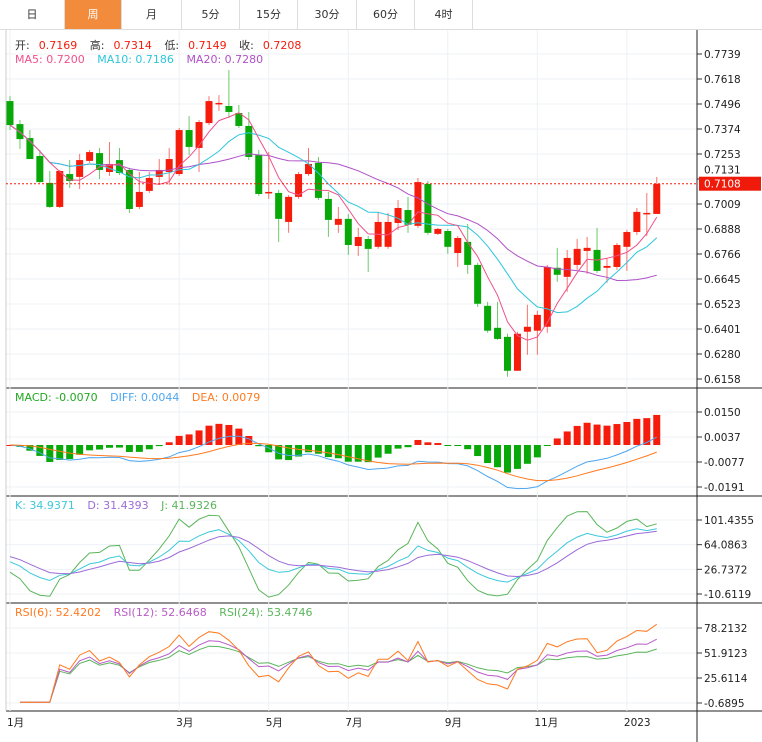  Describe the element at coordinates (546, 723) in the screenshot. I see `x-tick-label: 11月` at that location.